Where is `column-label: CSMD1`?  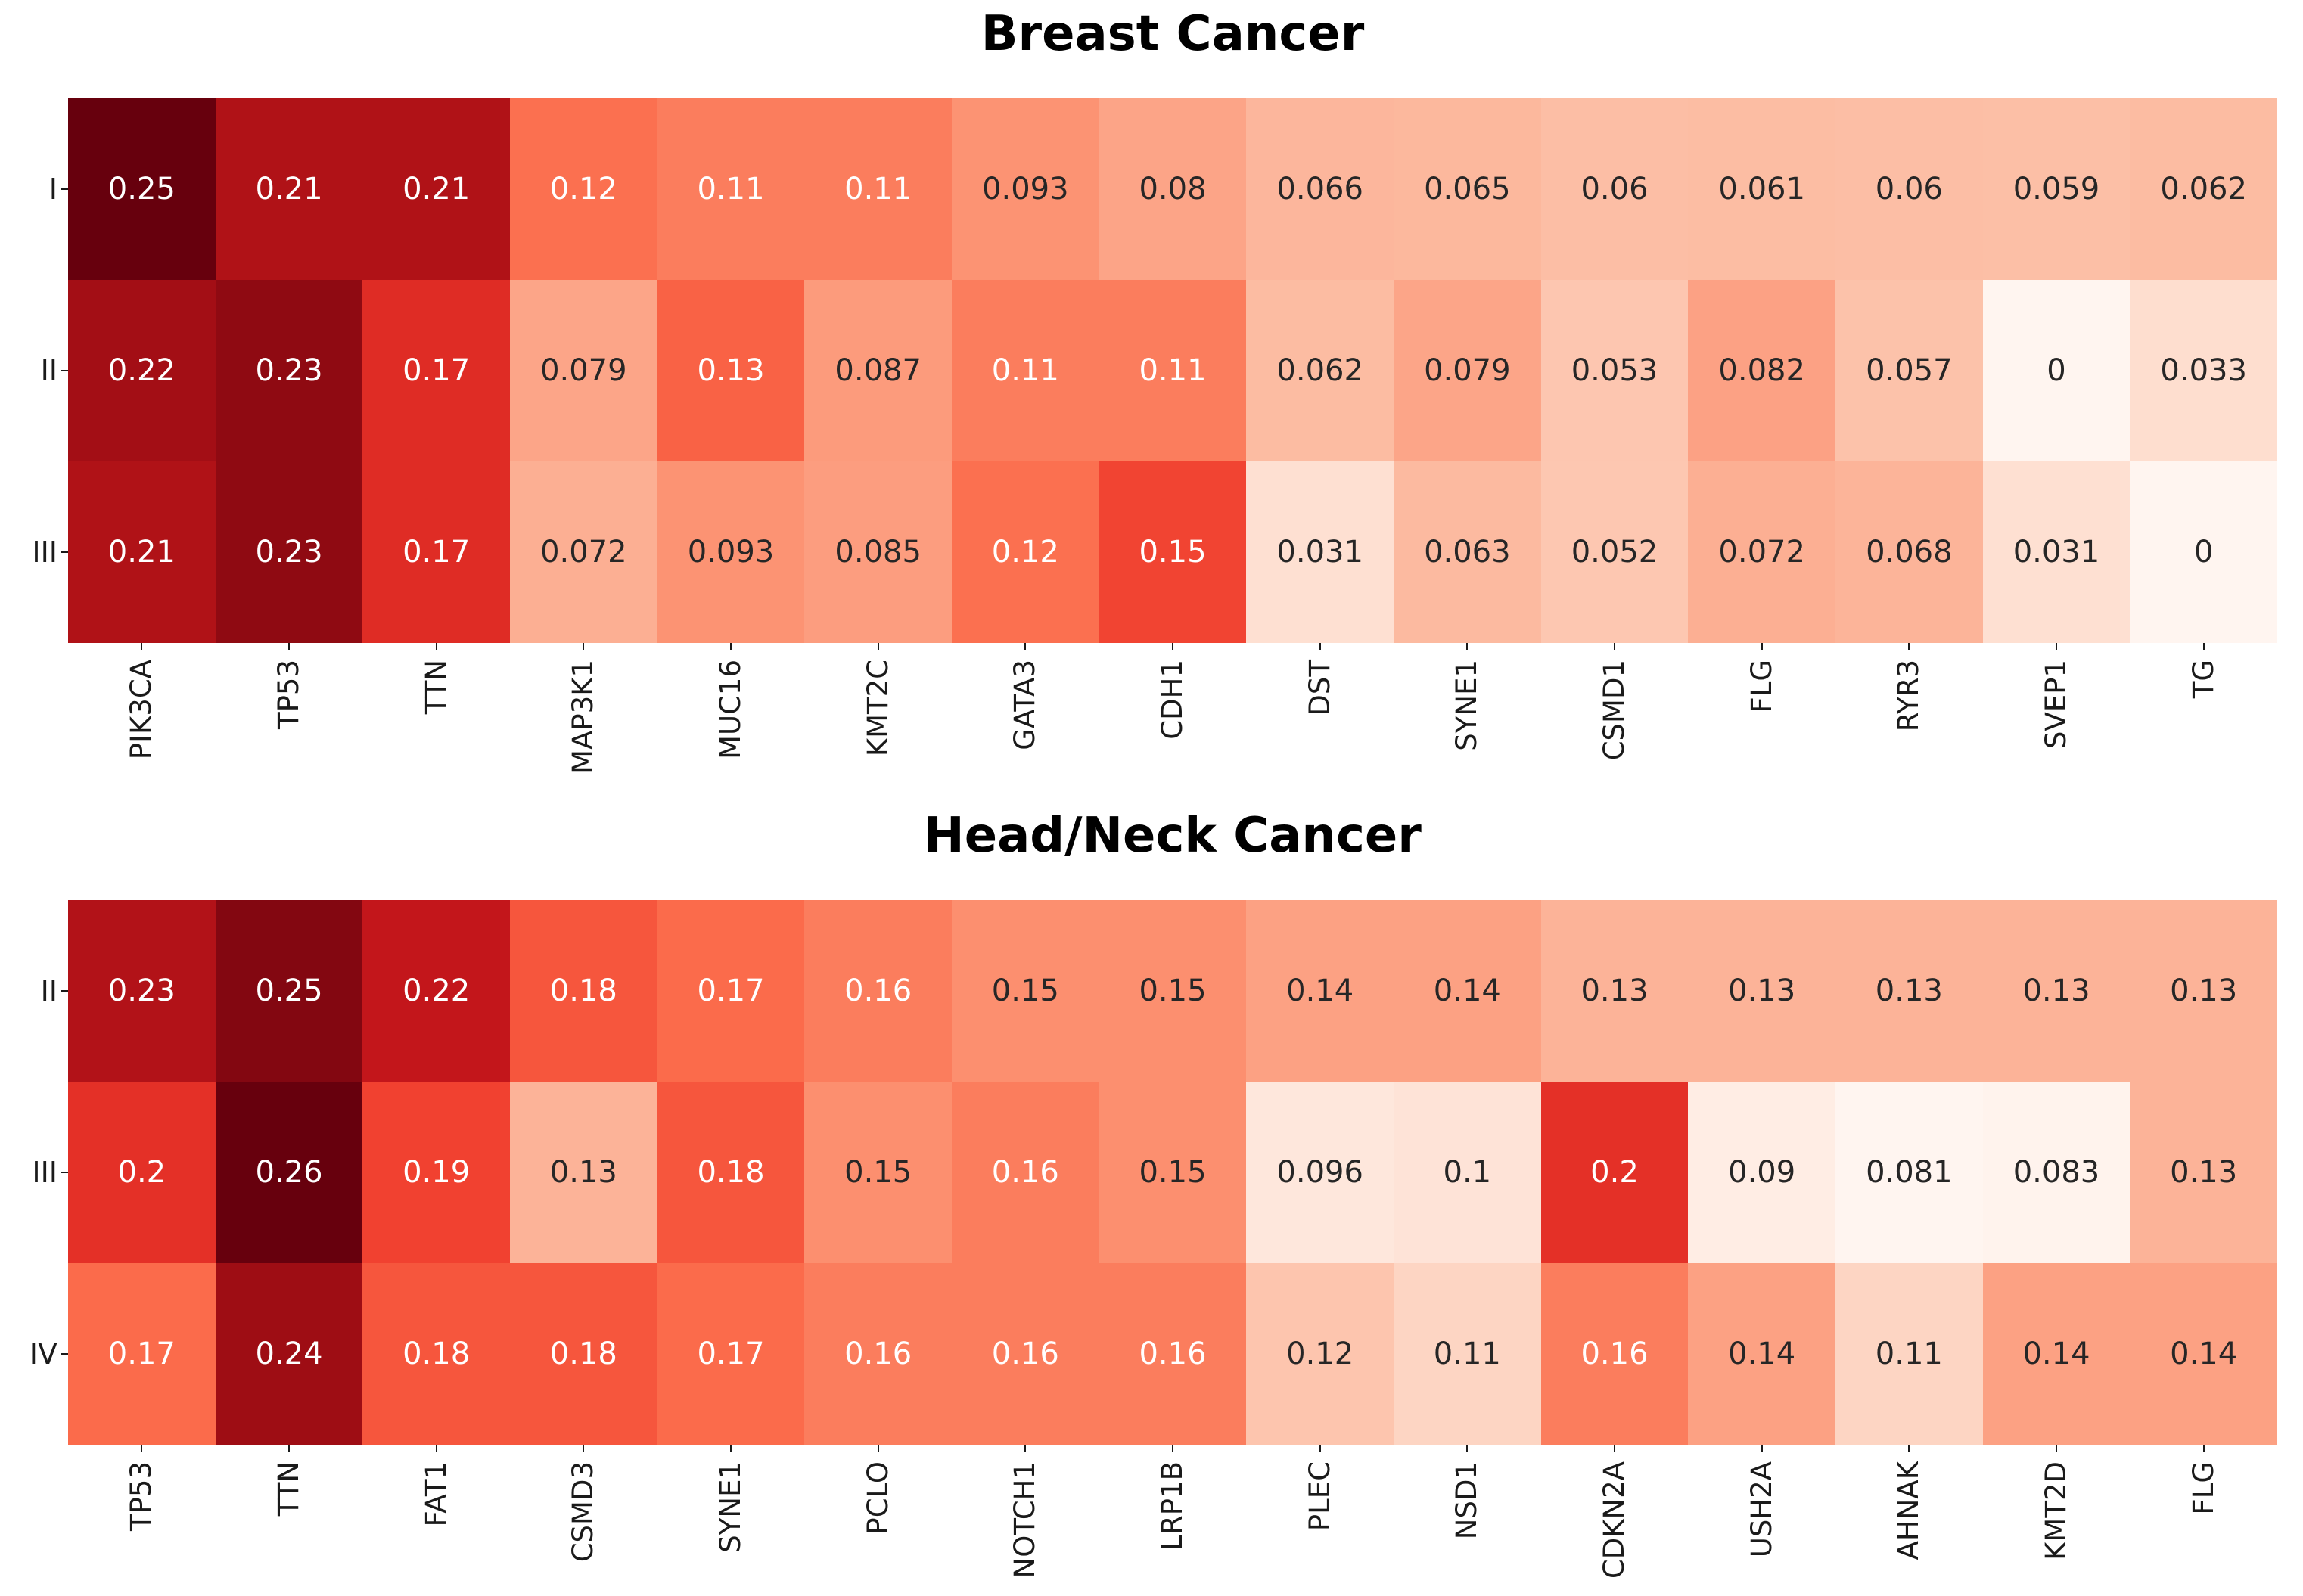 column-label: CSMD1 is located at coordinates (1614, 710).